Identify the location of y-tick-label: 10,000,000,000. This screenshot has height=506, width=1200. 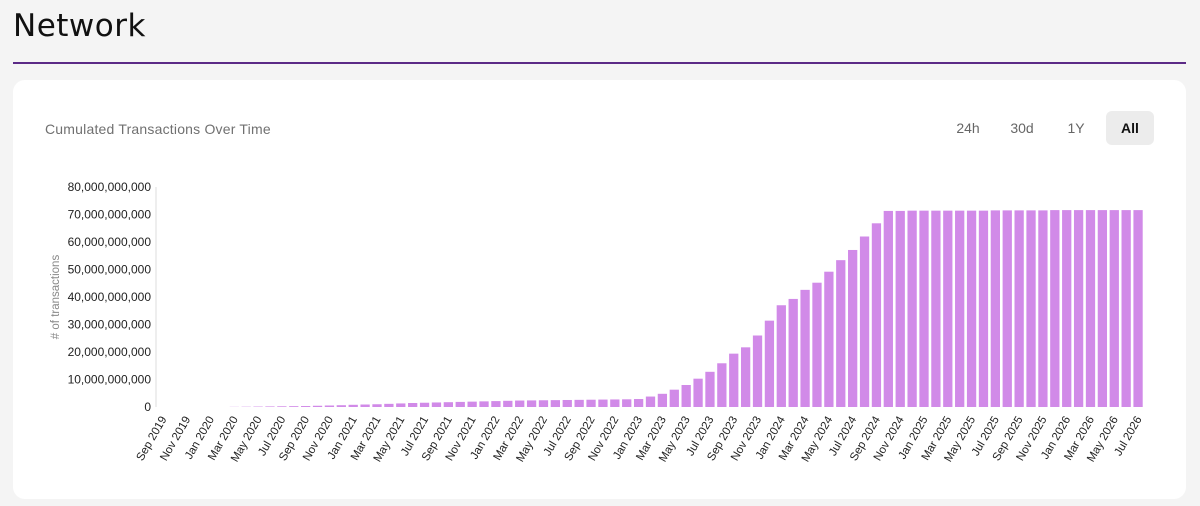
(110, 380).